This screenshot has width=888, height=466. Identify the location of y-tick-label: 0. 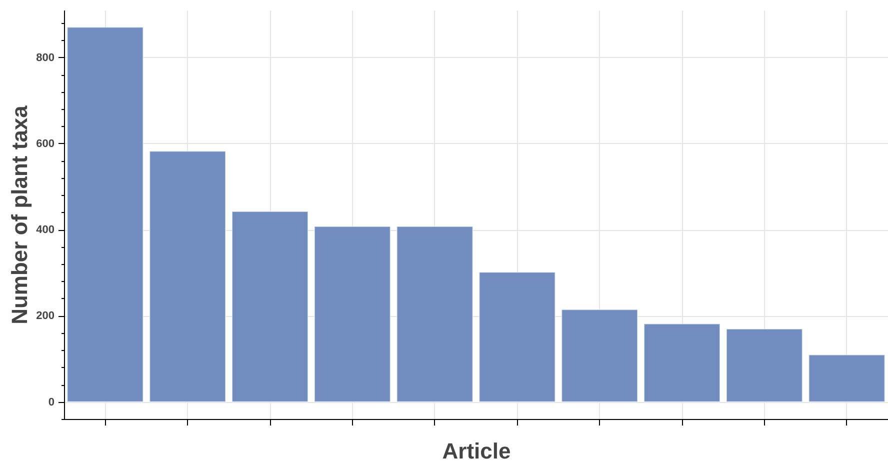
(51, 402).